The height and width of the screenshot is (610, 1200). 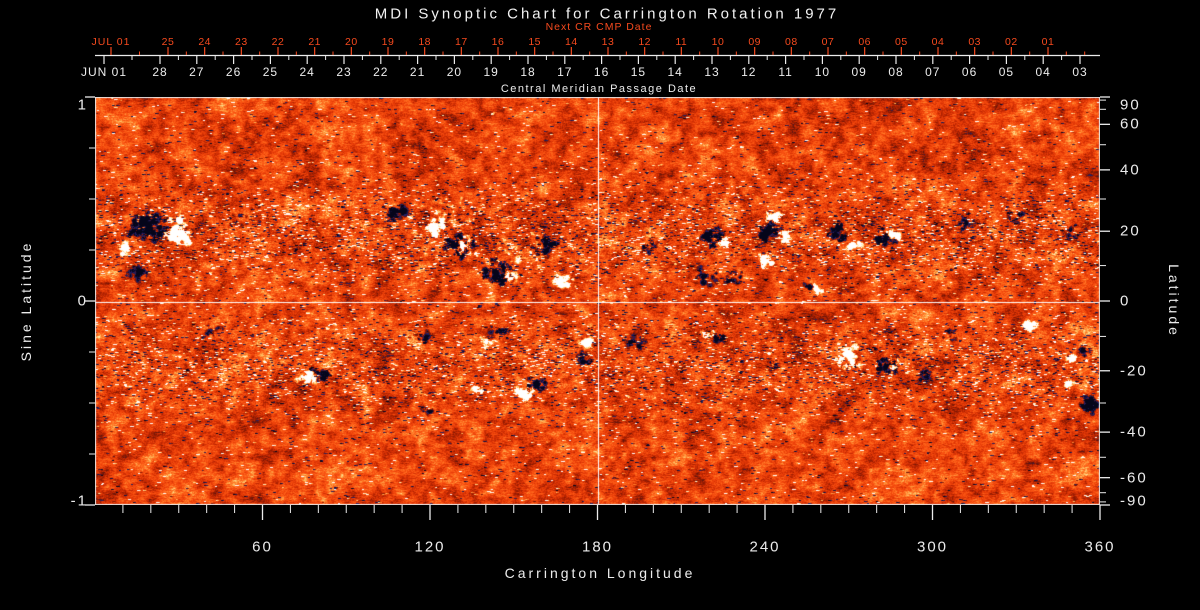 What do you see at coordinates (865, 42) in the screenshot?
I see `next-cr-day-tick-label: 06` at bounding box center [865, 42].